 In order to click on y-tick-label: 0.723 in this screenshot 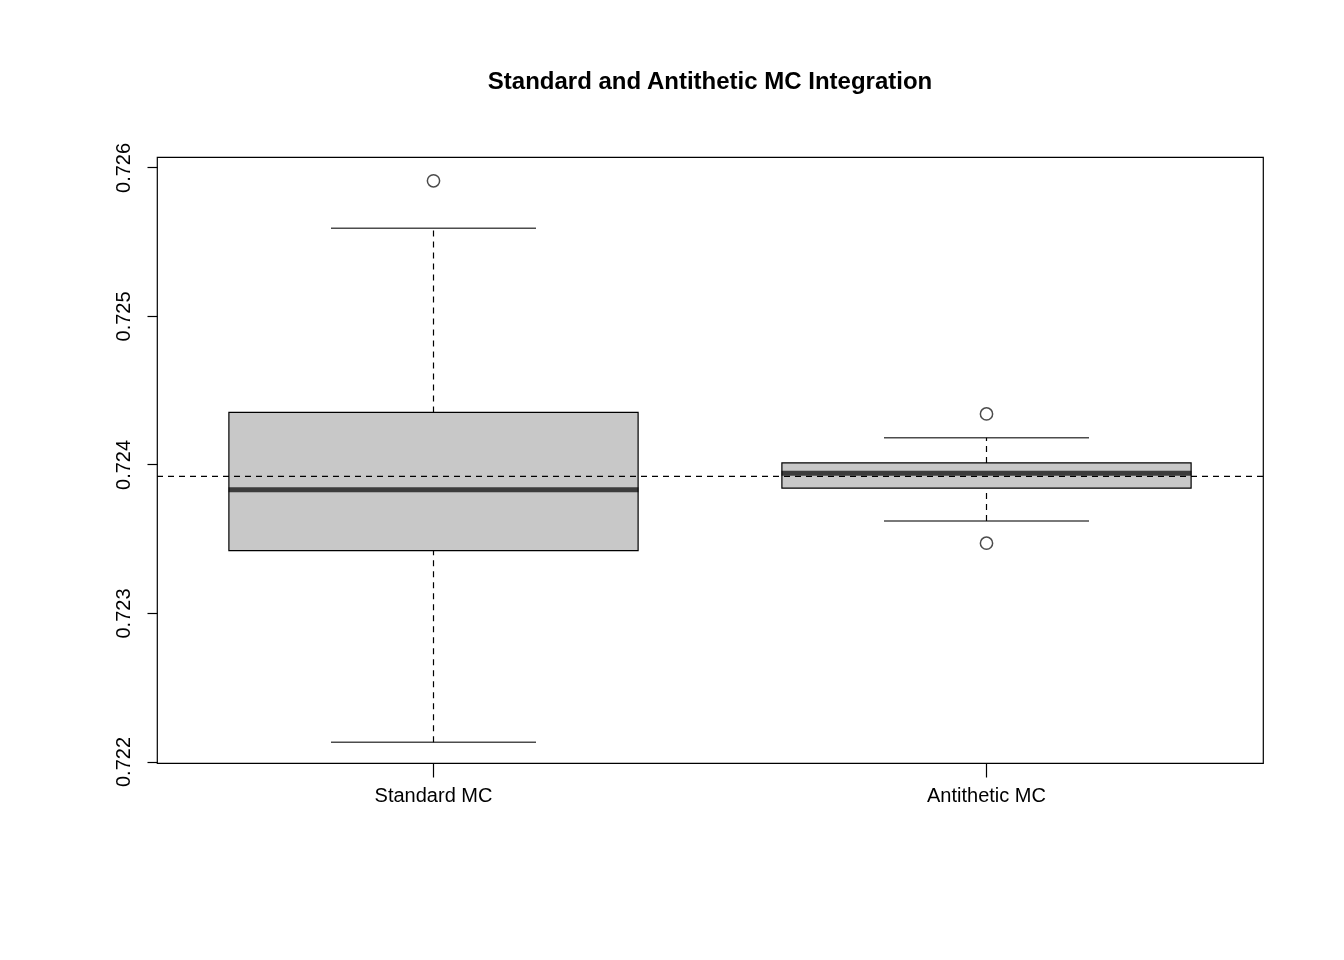, I will do `click(122, 613)`.